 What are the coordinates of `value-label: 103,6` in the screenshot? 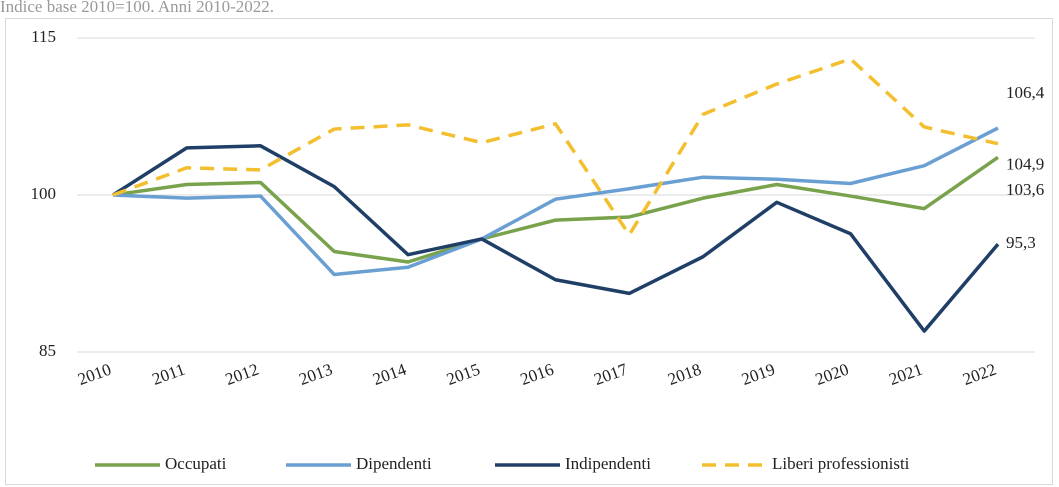 It's located at (1025, 189).